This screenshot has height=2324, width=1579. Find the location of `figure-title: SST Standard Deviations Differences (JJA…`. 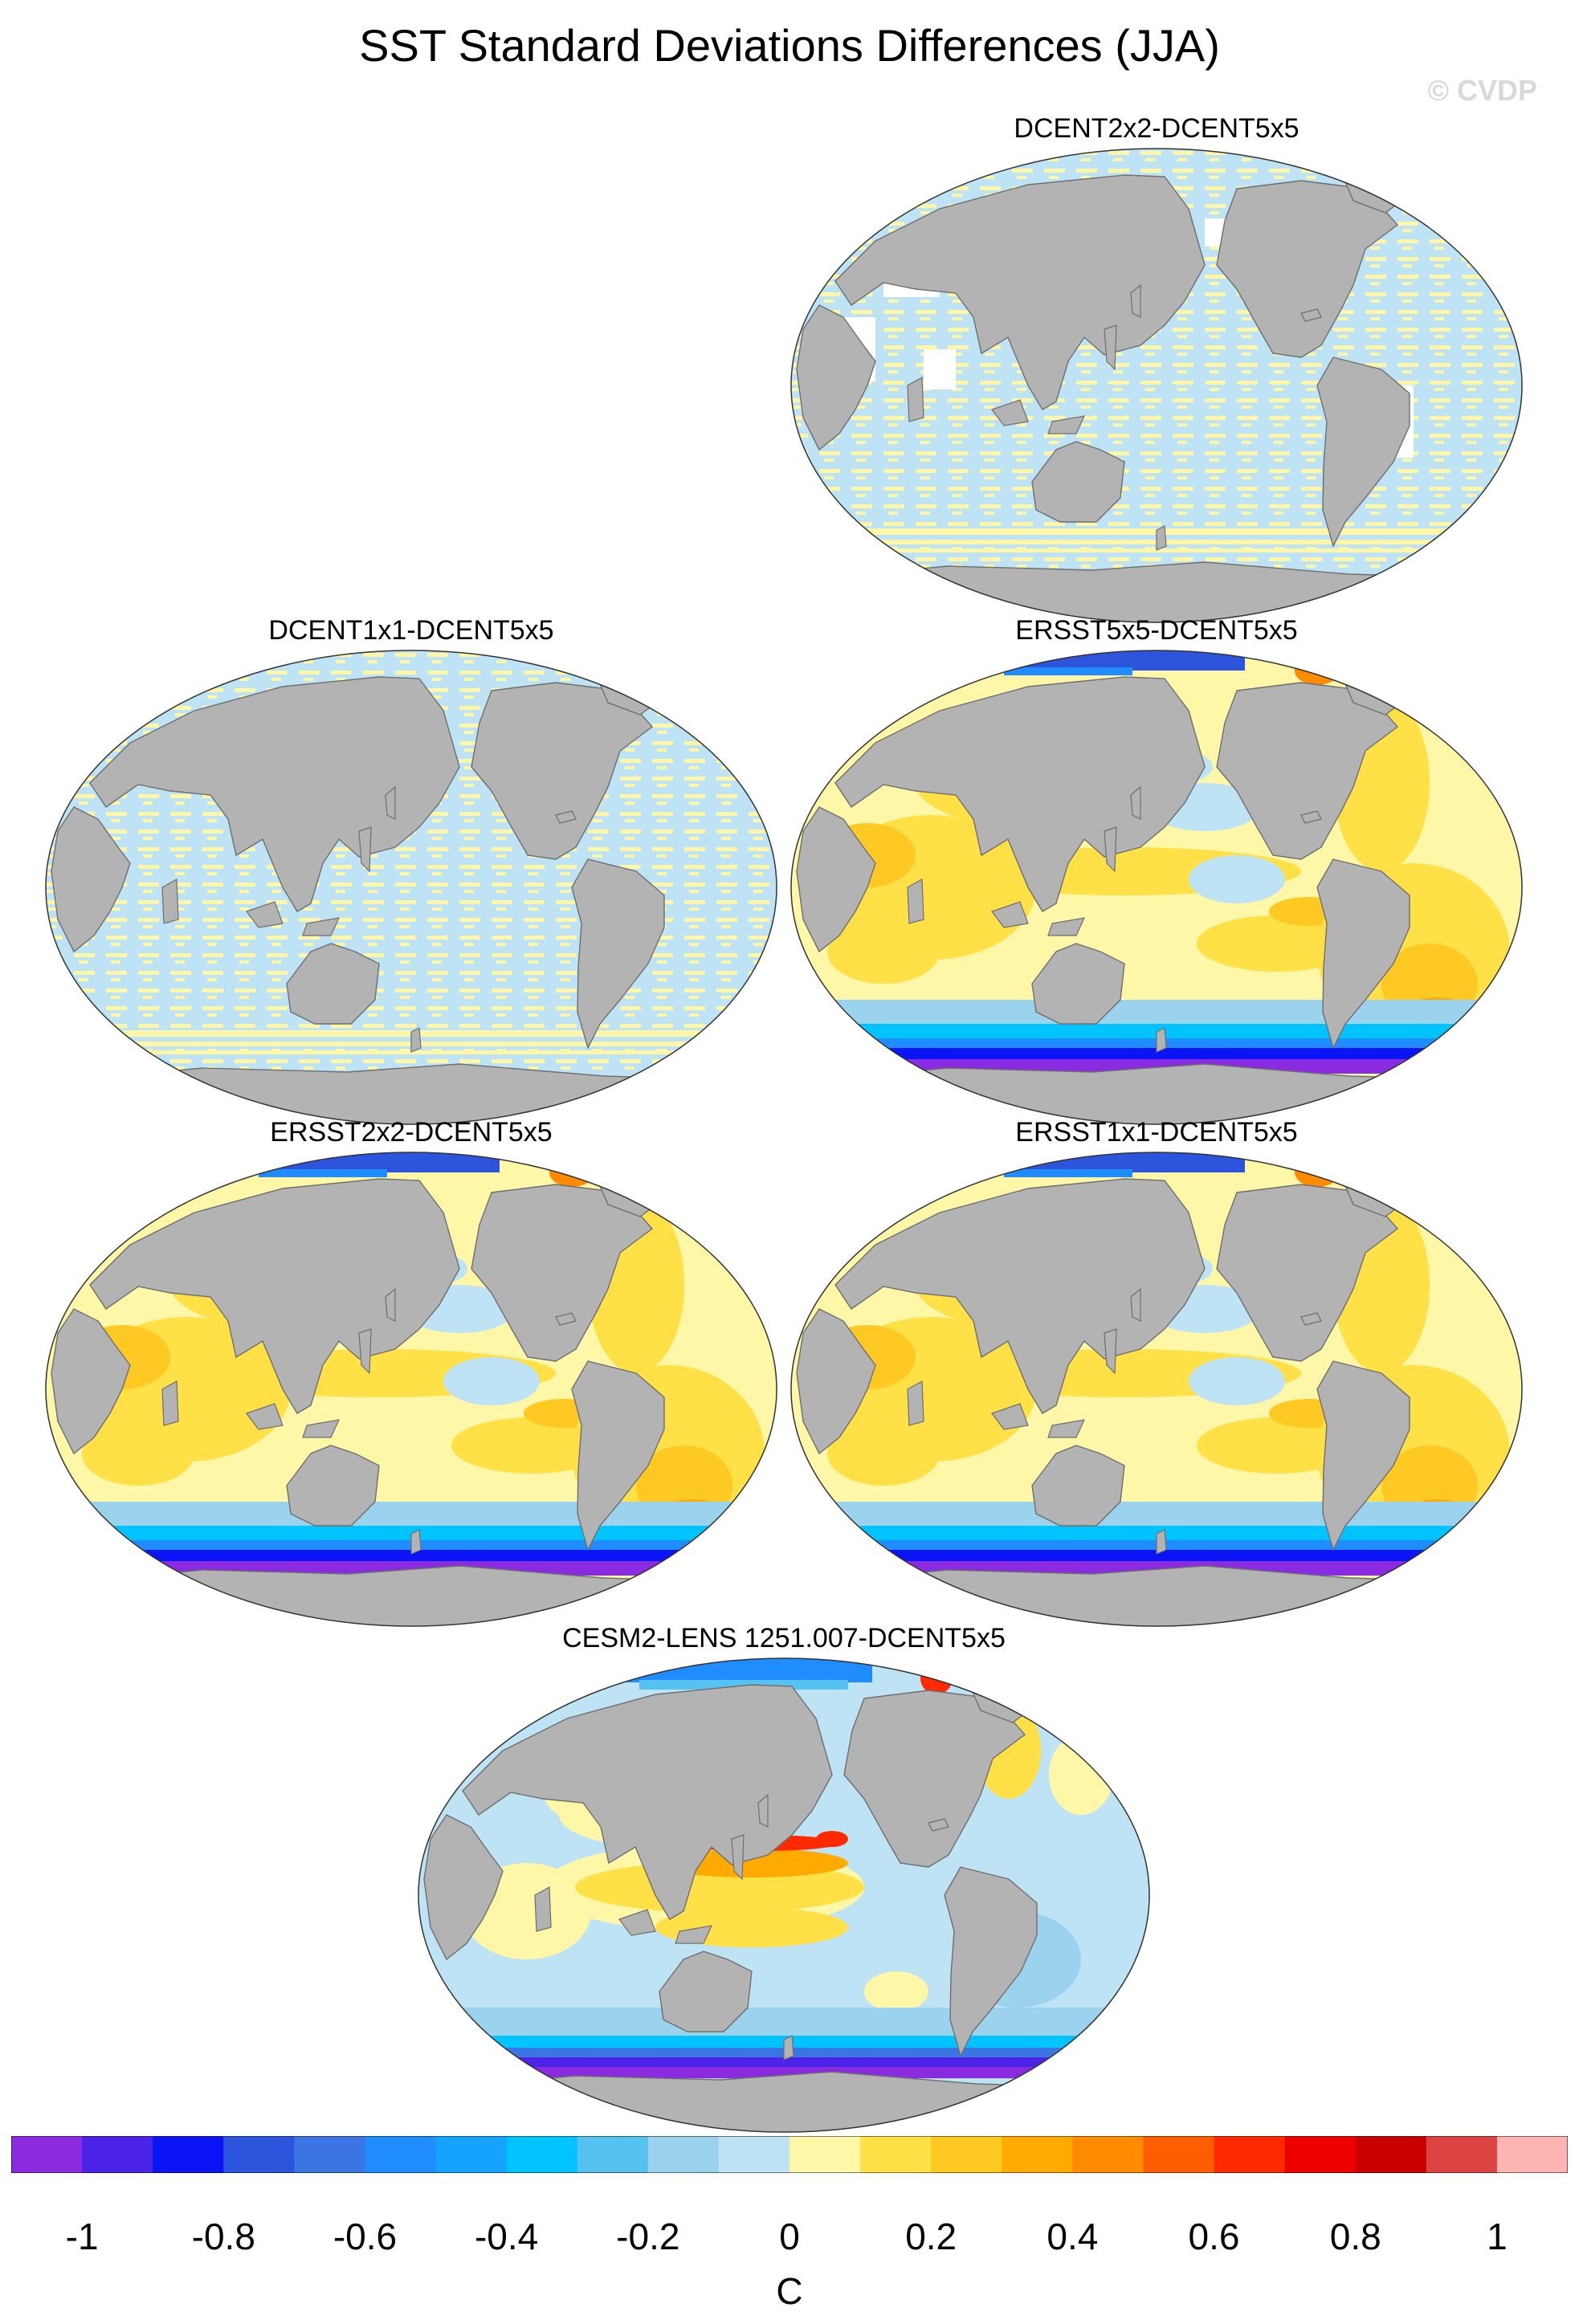

figure-title: SST Standard Deviations Differences (JJA… is located at coordinates (789, 45).